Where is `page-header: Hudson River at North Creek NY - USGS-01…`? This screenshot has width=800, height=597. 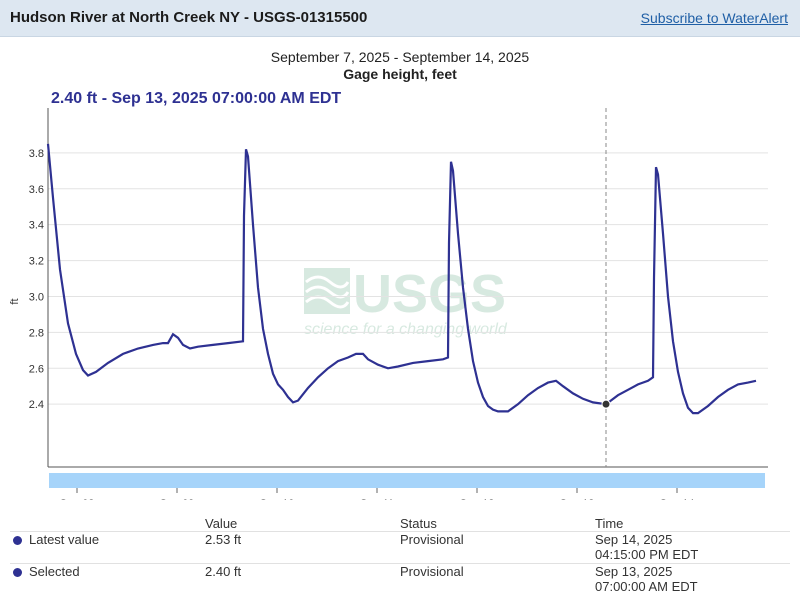
page-header: Hudson River at North Creek NY - USGS-01… is located at coordinates (400, 18).